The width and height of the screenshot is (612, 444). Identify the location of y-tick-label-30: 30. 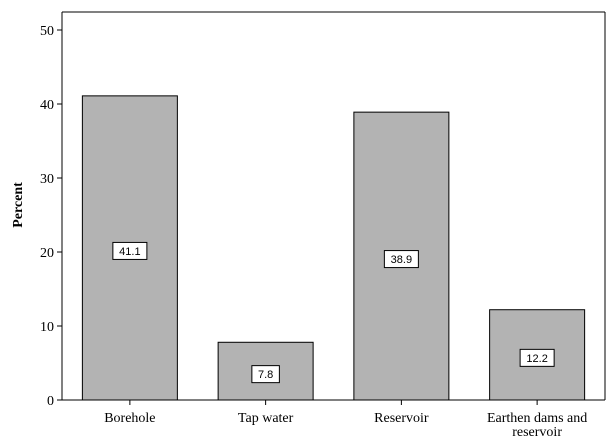
(47, 179).